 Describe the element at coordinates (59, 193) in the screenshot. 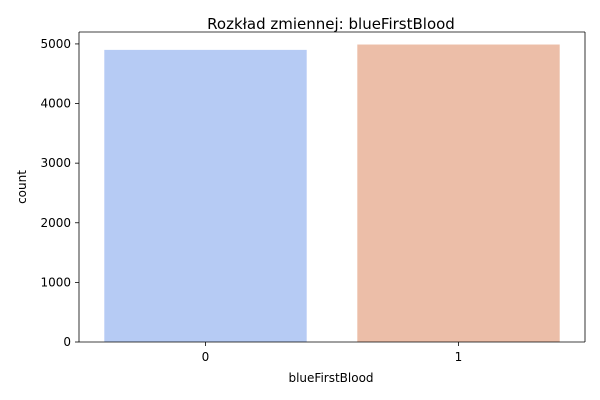

I see `y-axis-ticks: 0 1000 2000 3000 4000 5000` at that location.